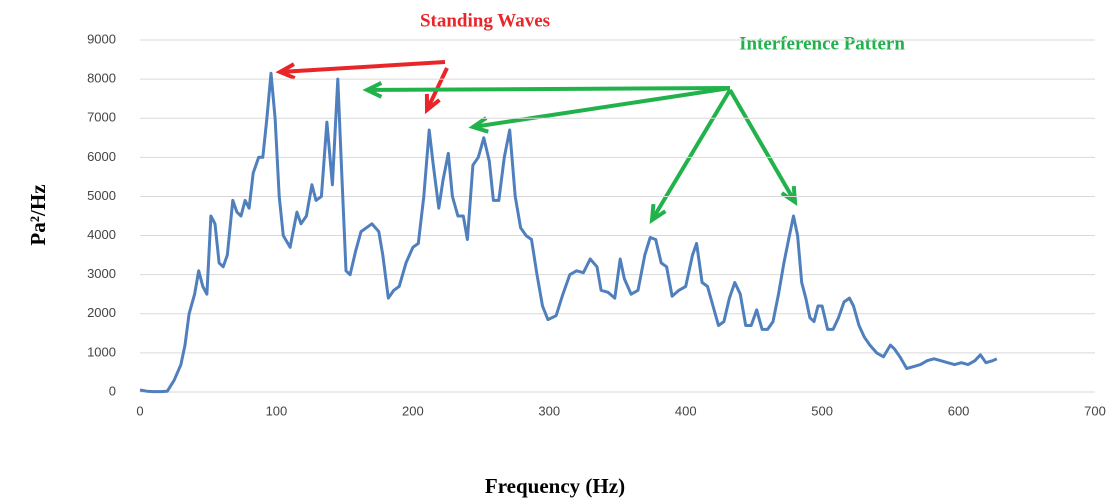 The image size is (1116, 503). I want to click on y-tick-label: 6000, so click(101, 156).